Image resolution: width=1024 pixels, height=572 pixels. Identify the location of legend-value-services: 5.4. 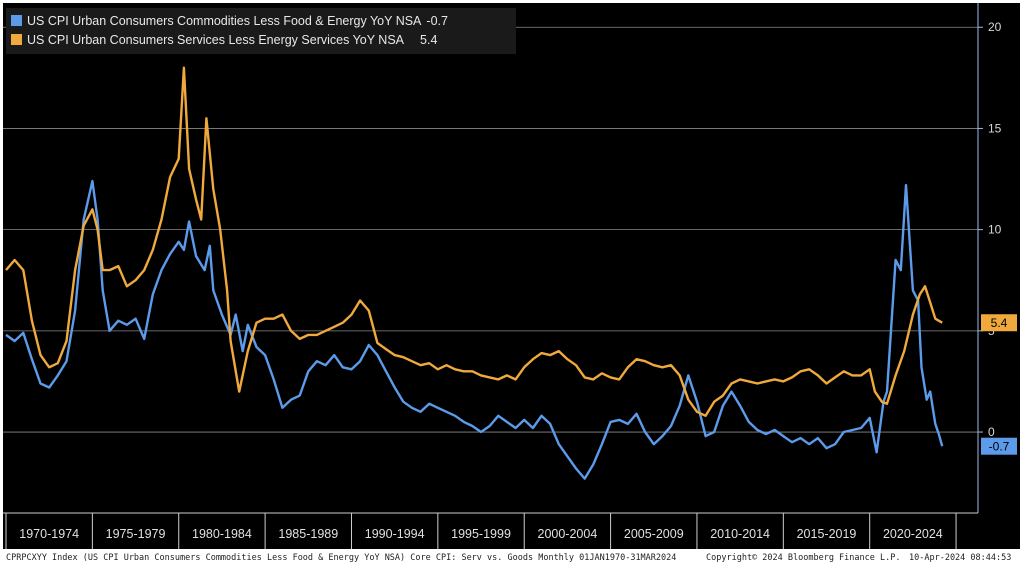
(429, 39).